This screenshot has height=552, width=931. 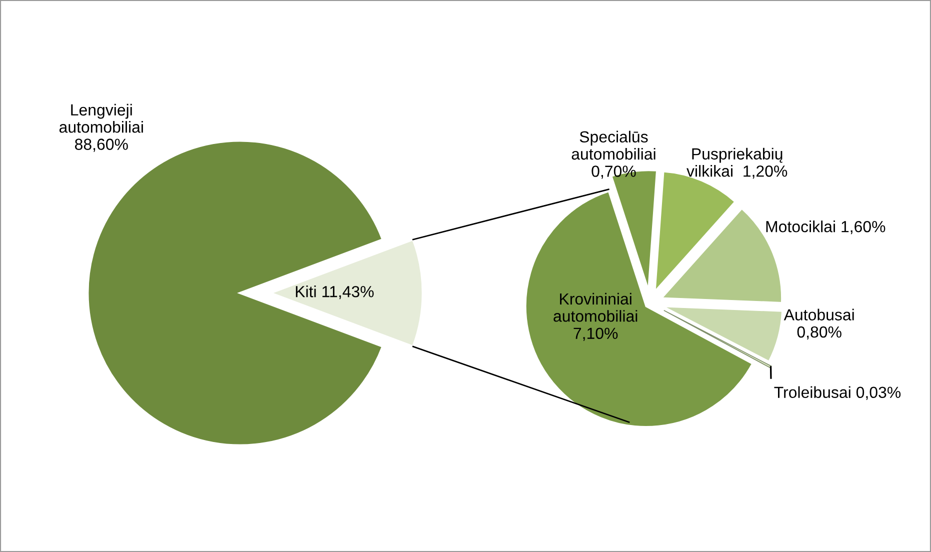 What do you see at coordinates (596, 334) in the screenshot?
I see `data-label: 7,10%` at bounding box center [596, 334].